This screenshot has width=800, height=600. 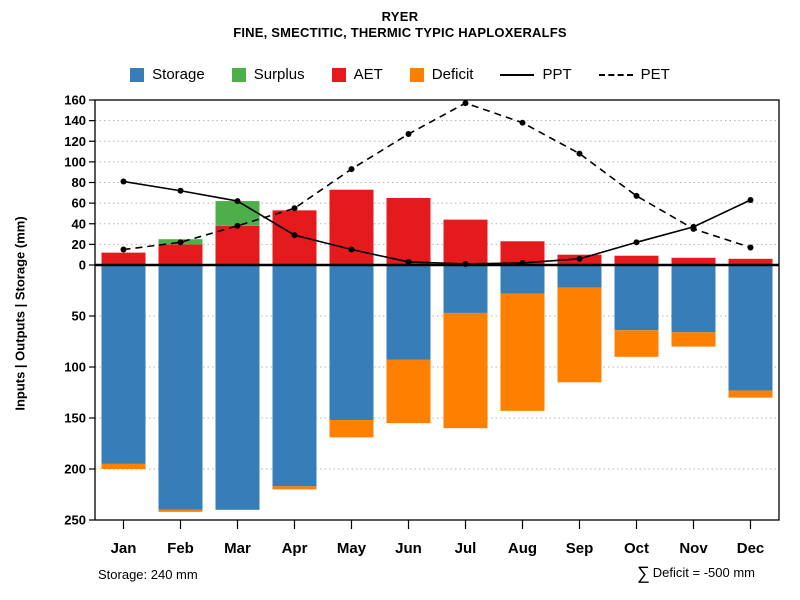 What do you see at coordinates (180, 387) in the screenshot?
I see `bar-storage-feb` at bounding box center [180, 387].